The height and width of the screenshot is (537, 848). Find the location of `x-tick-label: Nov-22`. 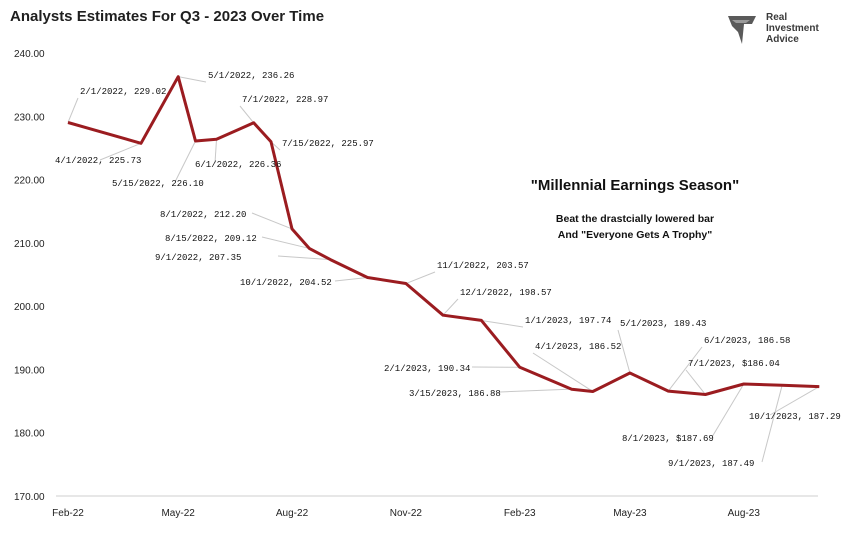

x-tick-label: Nov-22 is located at coordinates (406, 513).